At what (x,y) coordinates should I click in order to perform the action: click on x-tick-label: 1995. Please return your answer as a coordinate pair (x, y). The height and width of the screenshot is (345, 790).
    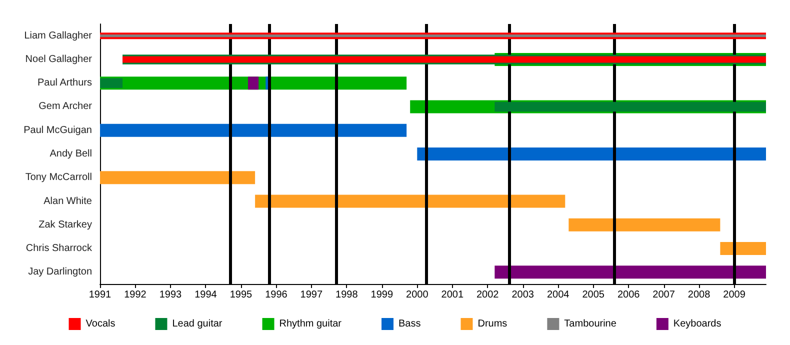
    Looking at the image, I should click on (241, 295).